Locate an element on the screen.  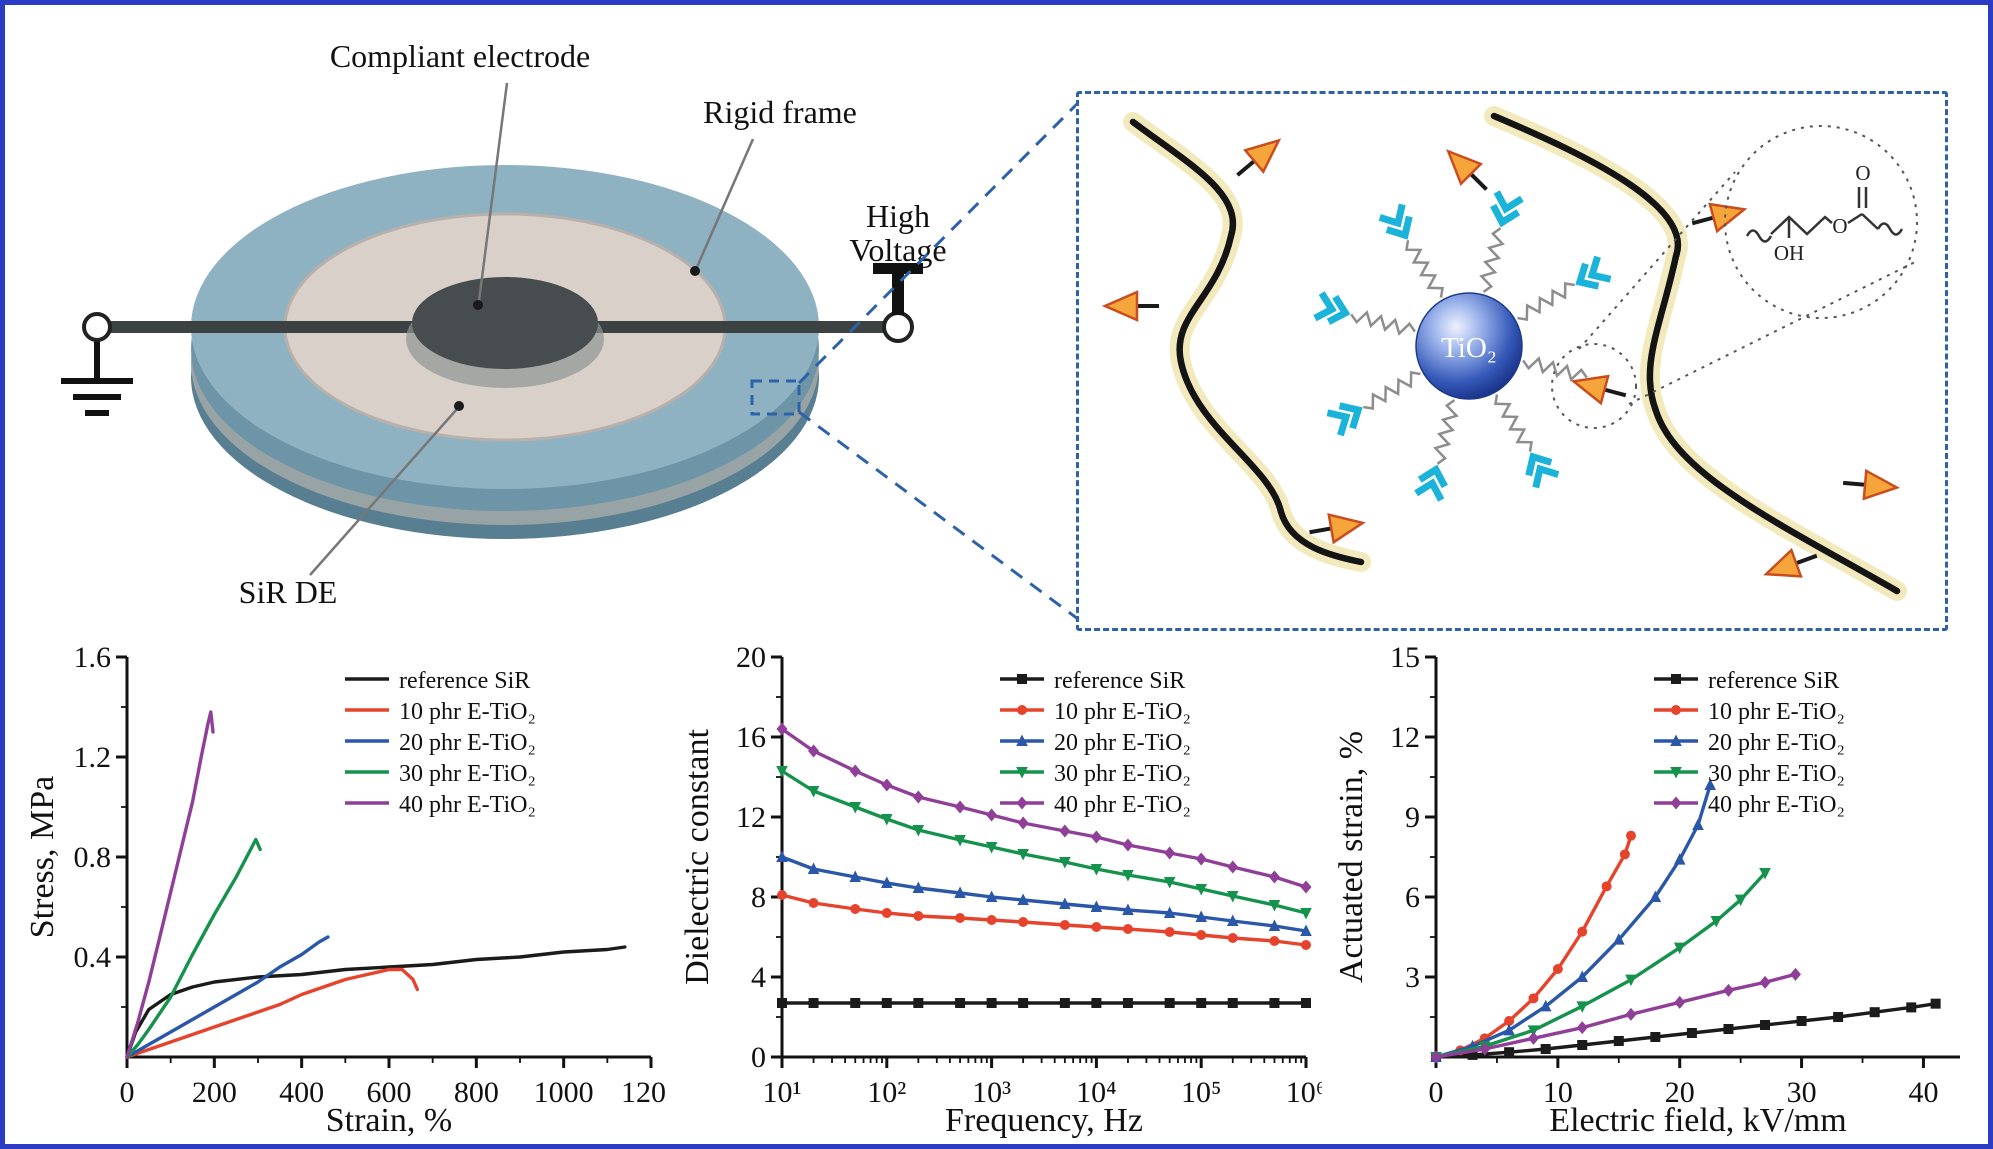
hv-terminal is located at coordinates (898, 327).